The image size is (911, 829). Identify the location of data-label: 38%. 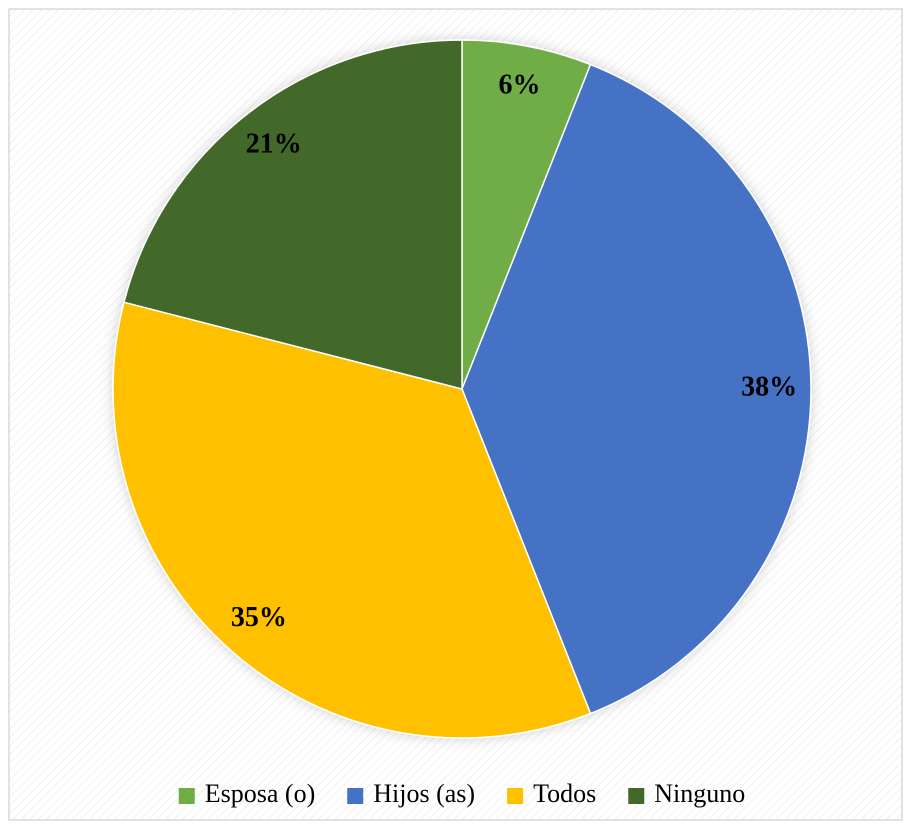
(769, 386).